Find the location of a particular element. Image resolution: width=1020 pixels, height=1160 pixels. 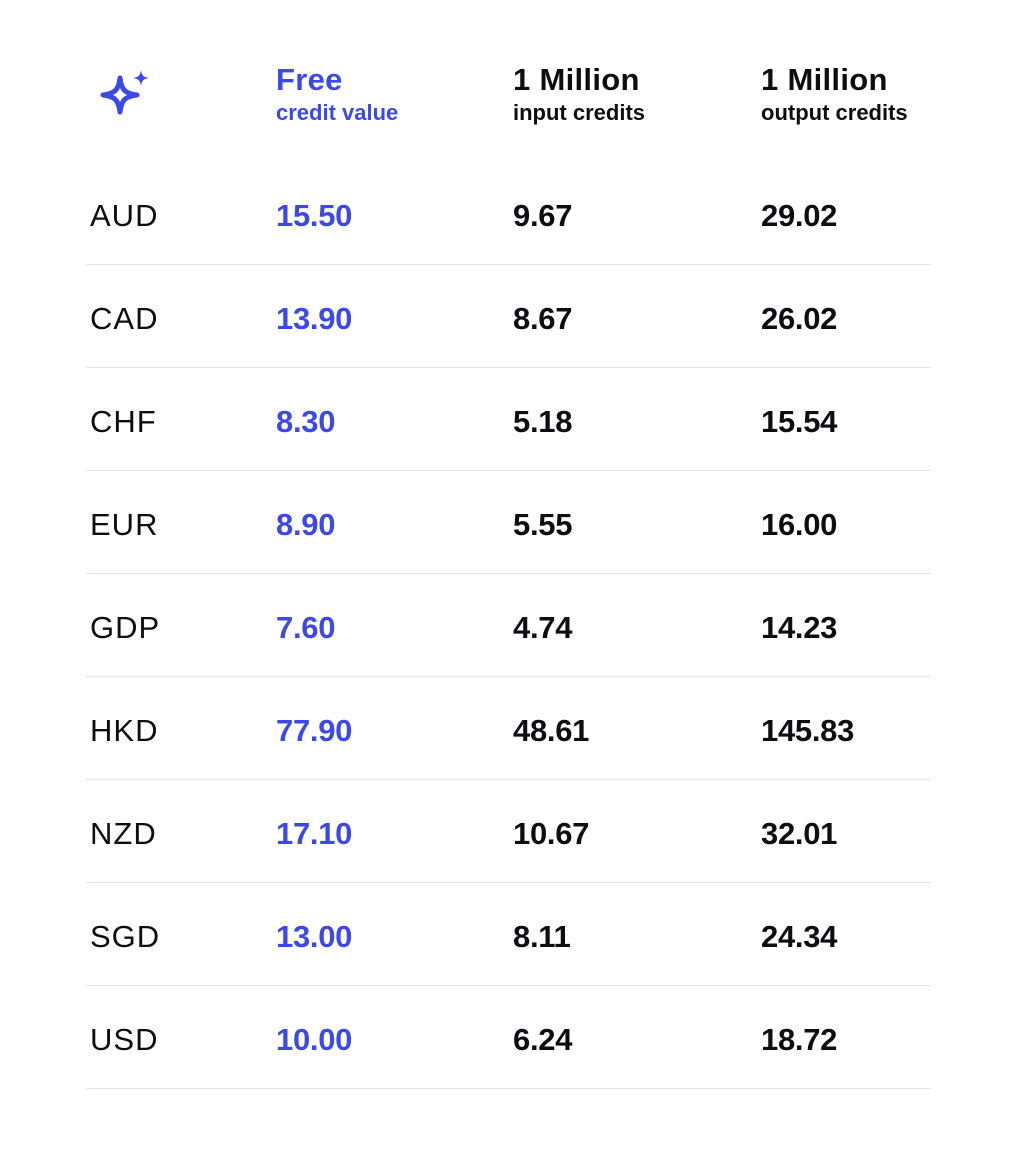

input-credit-price: 48.61 is located at coordinates (551, 730).